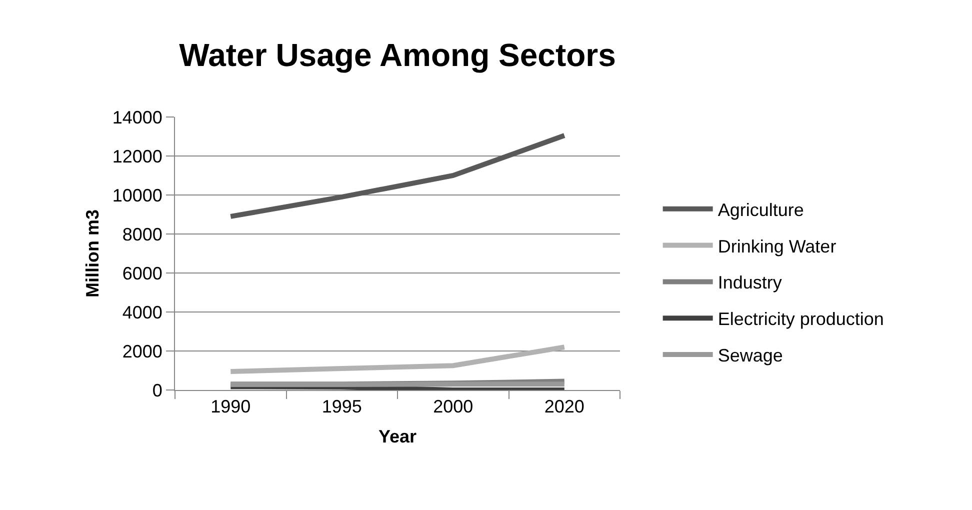  Describe the element at coordinates (137, 117) in the screenshot. I see `y-tick-label: 14000` at that location.